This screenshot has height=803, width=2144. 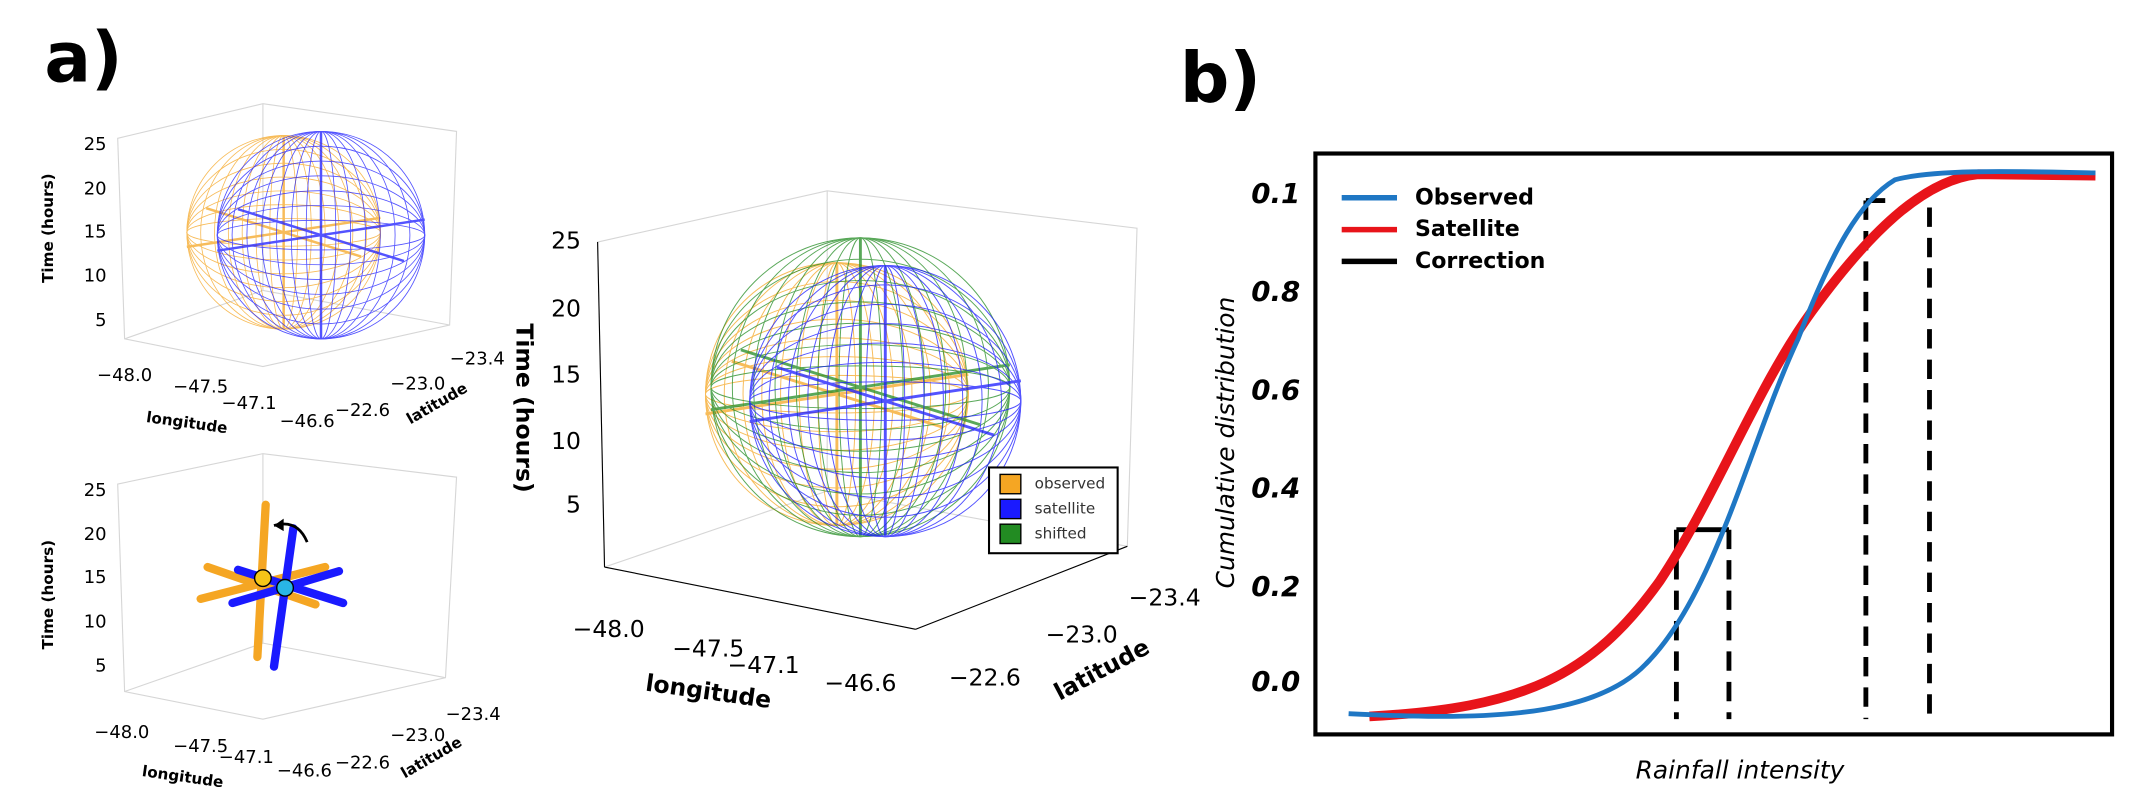 I want to click on legend-label: shifted, so click(x=1061, y=533).